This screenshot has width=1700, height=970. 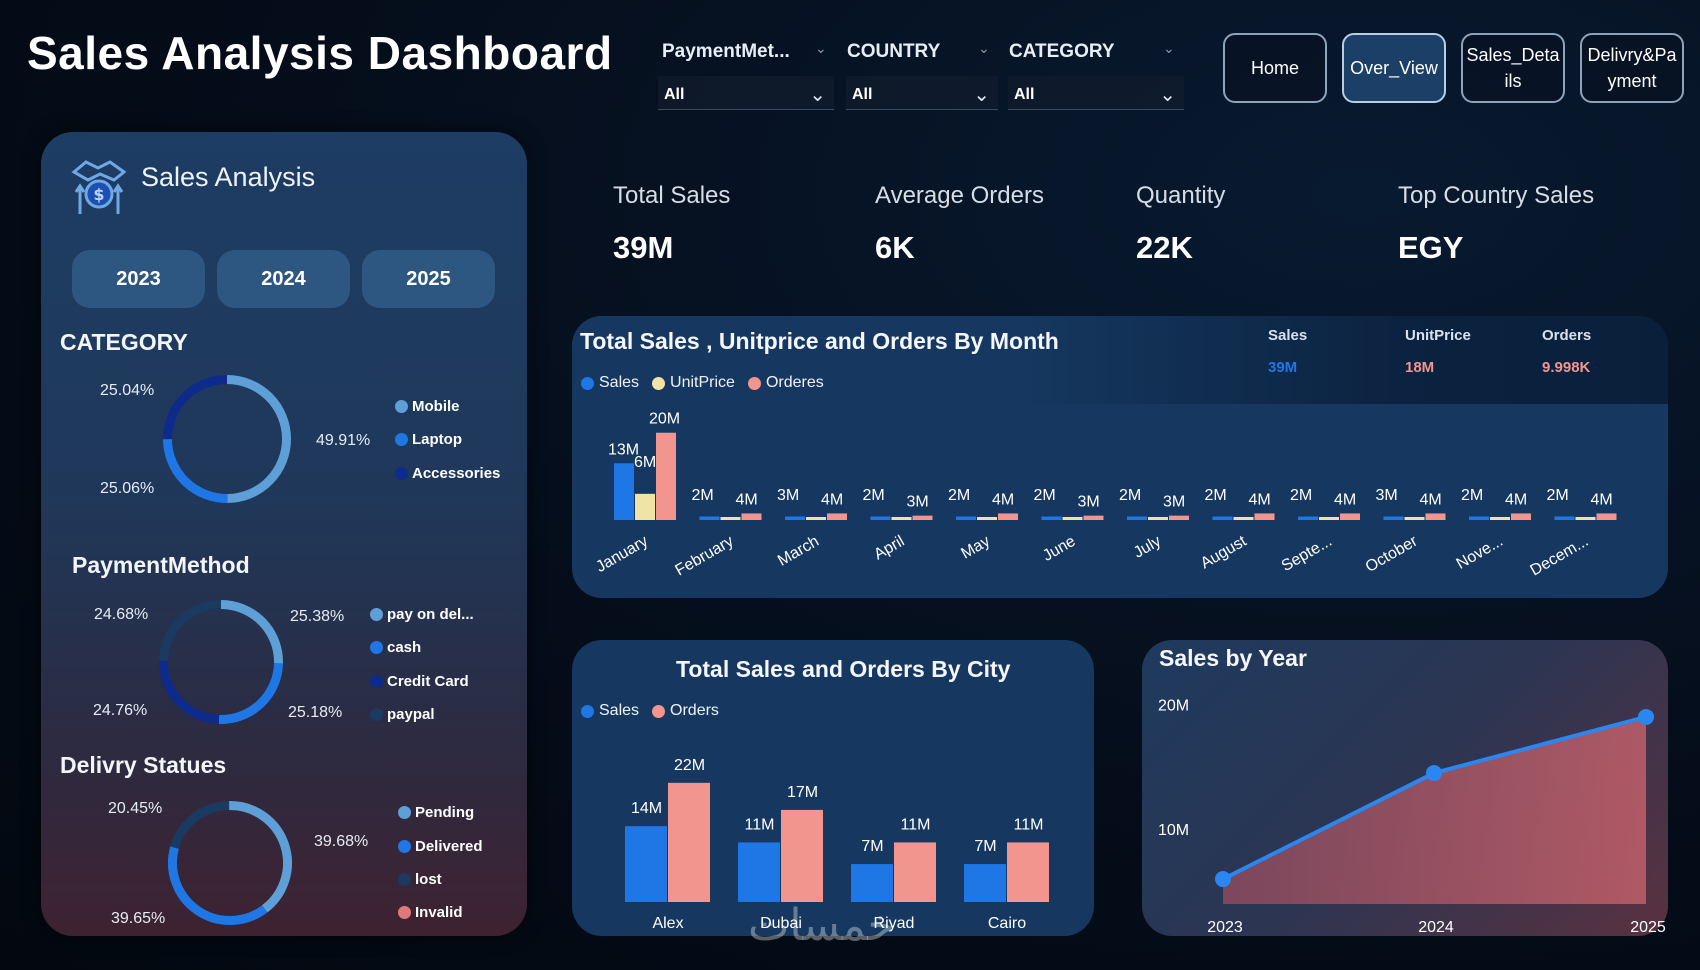 I want to click on y-tick-label: 10M, so click(x=1173, y=830).